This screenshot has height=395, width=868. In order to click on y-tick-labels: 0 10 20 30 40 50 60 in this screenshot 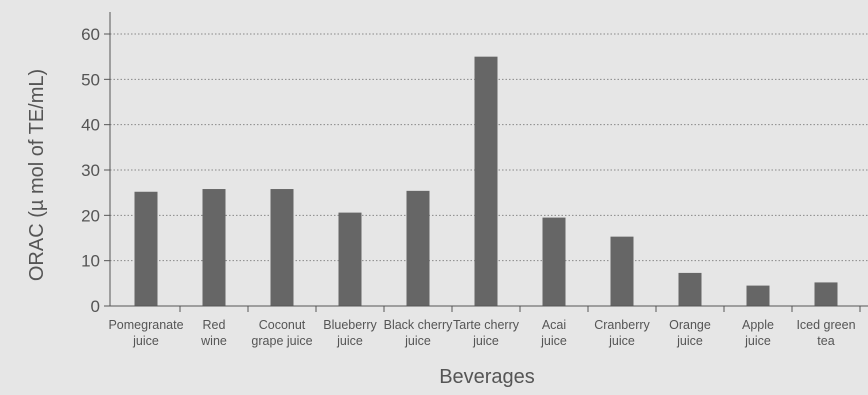, I will do `click(90, 170)`.